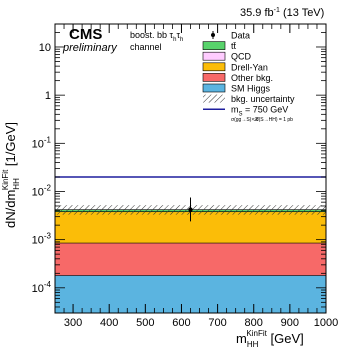  I want to click on x-tick-label: 600, so click(181, 323).